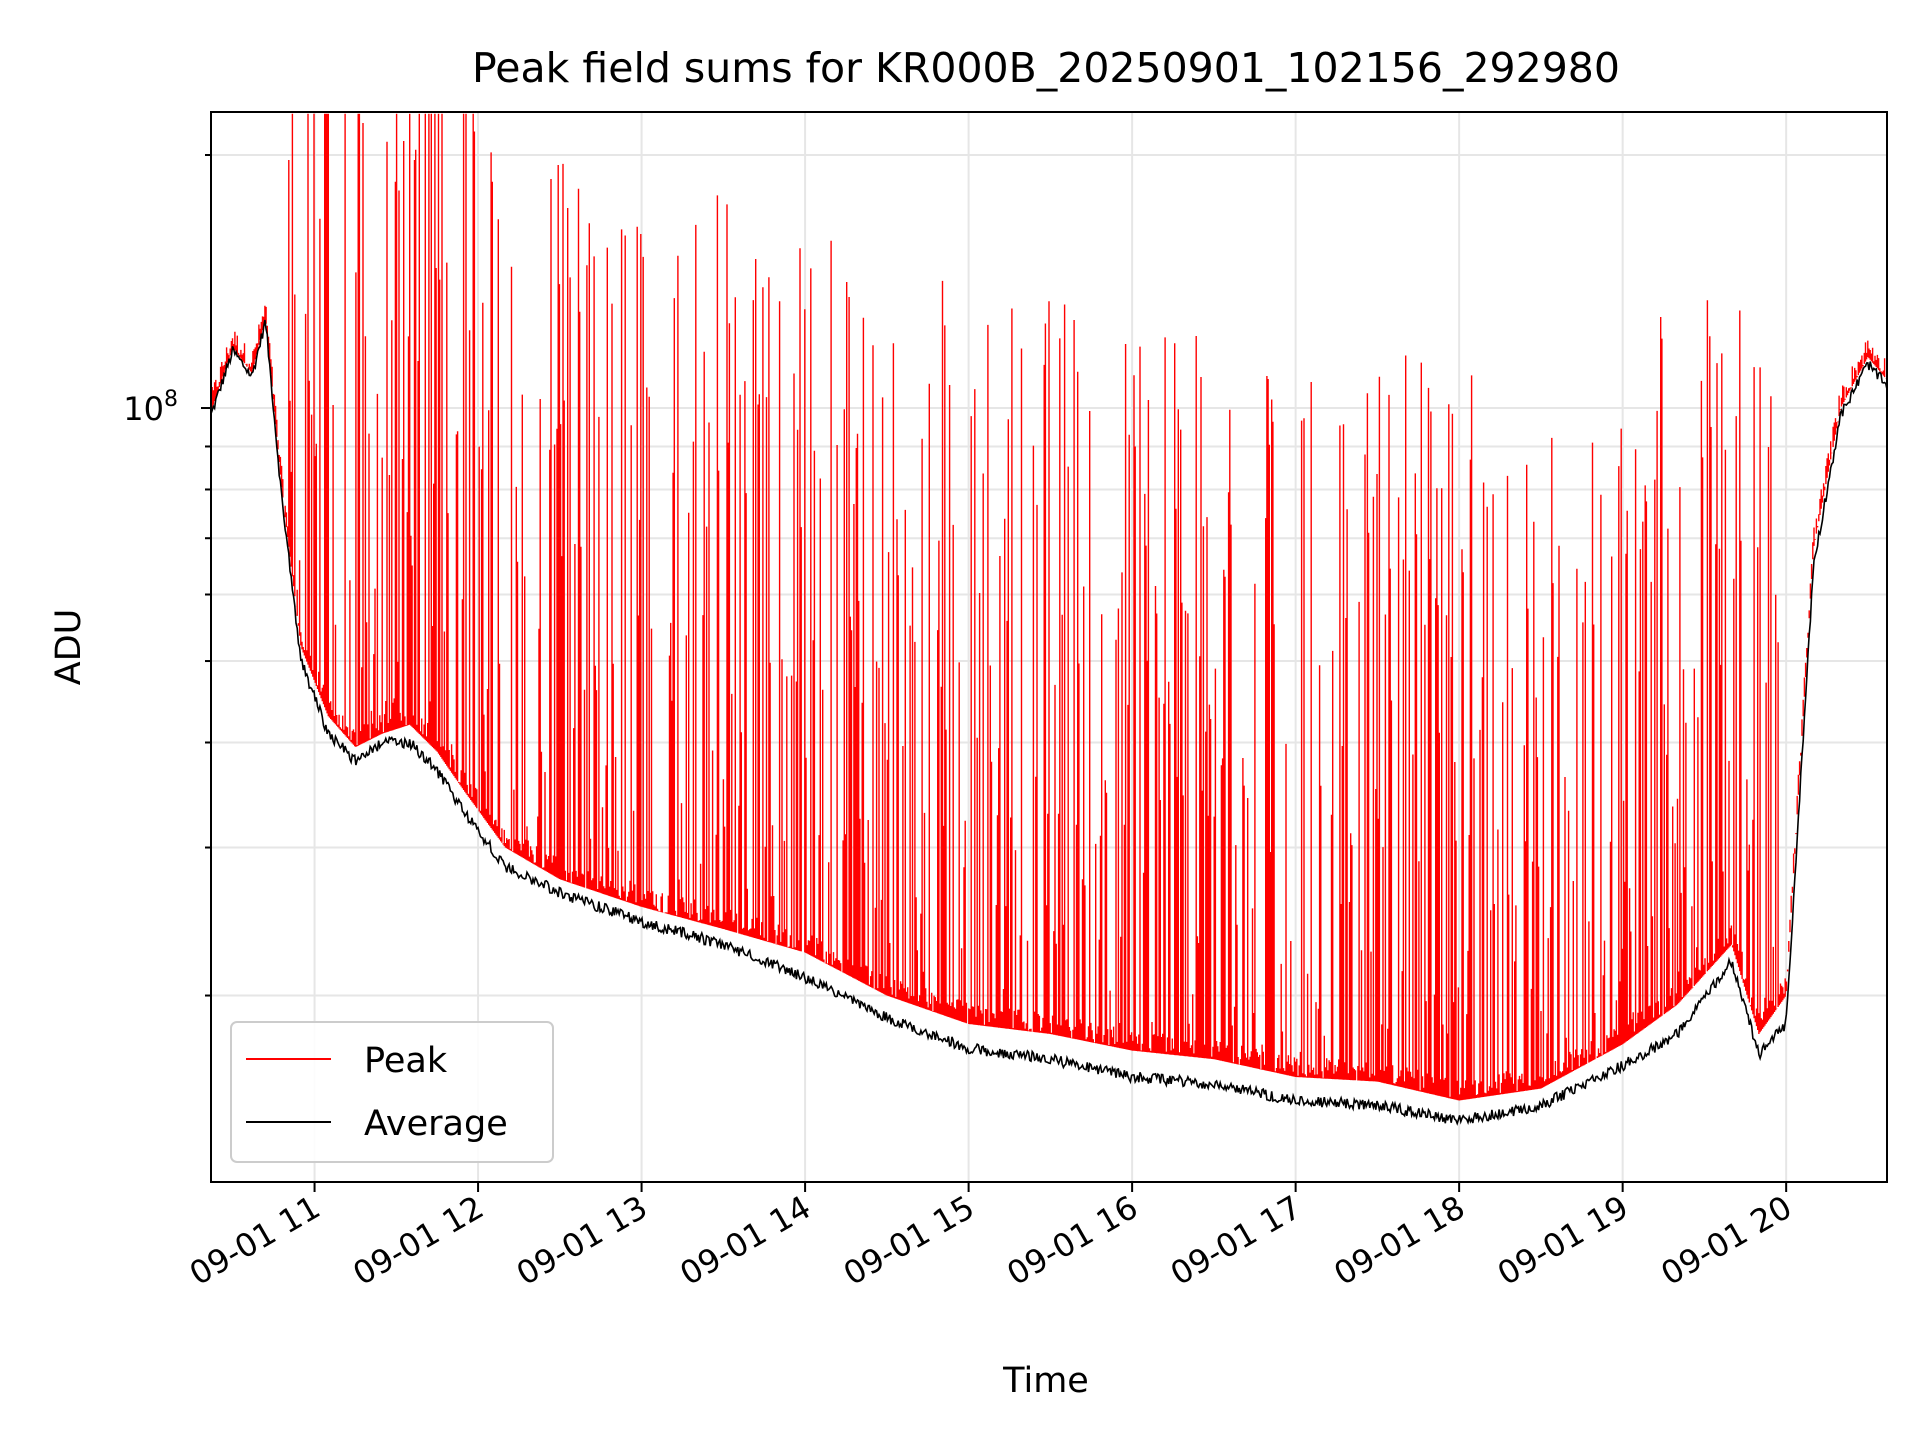  I want to click on legend: Peak Average, so click(392, 1092).